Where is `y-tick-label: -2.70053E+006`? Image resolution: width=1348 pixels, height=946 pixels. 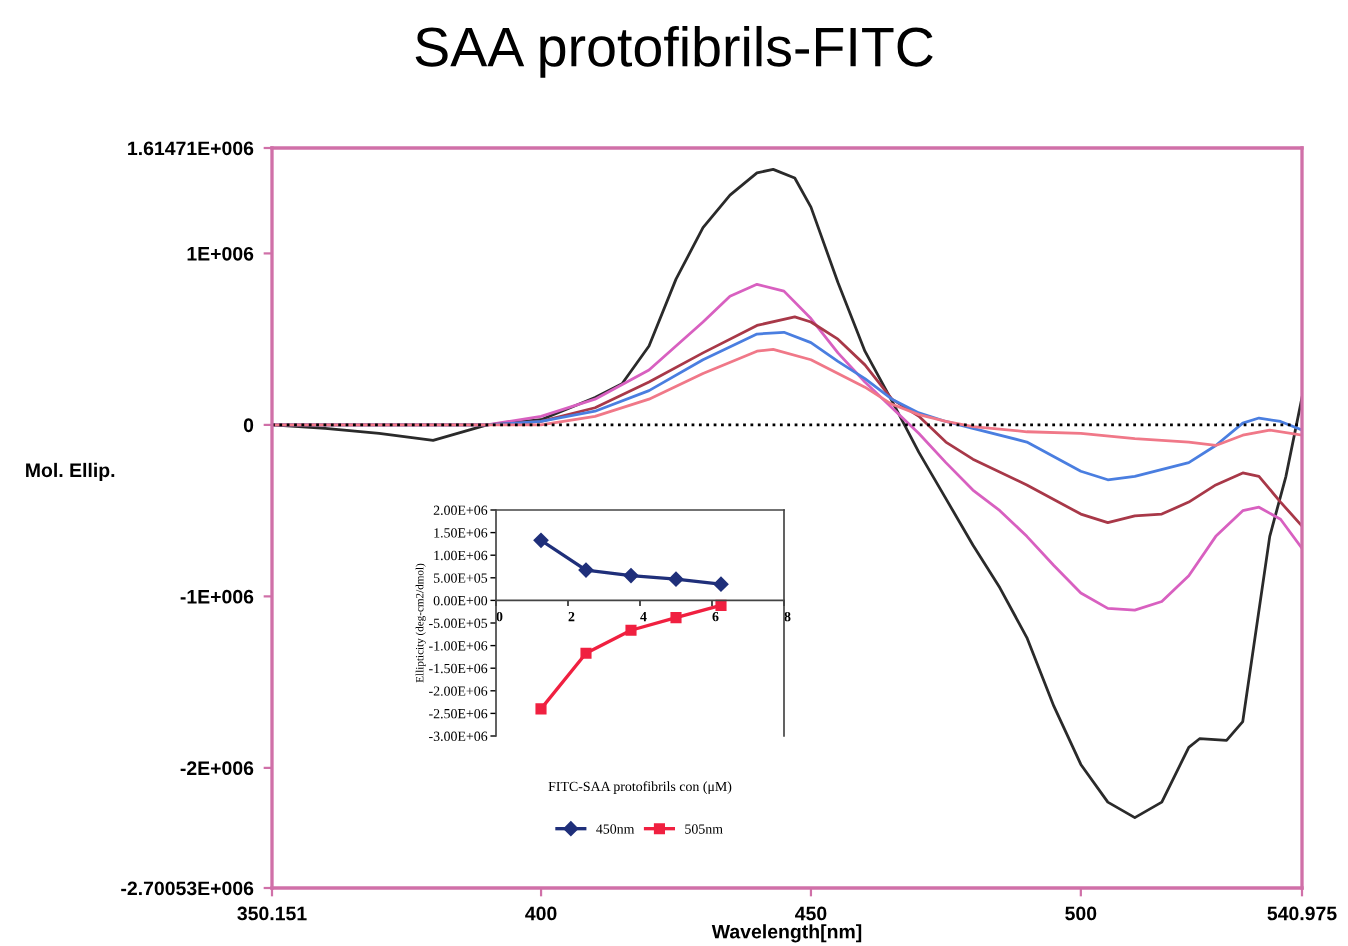
y-tick-label: -2.70053E+006 is located at coordinates (187, 888).